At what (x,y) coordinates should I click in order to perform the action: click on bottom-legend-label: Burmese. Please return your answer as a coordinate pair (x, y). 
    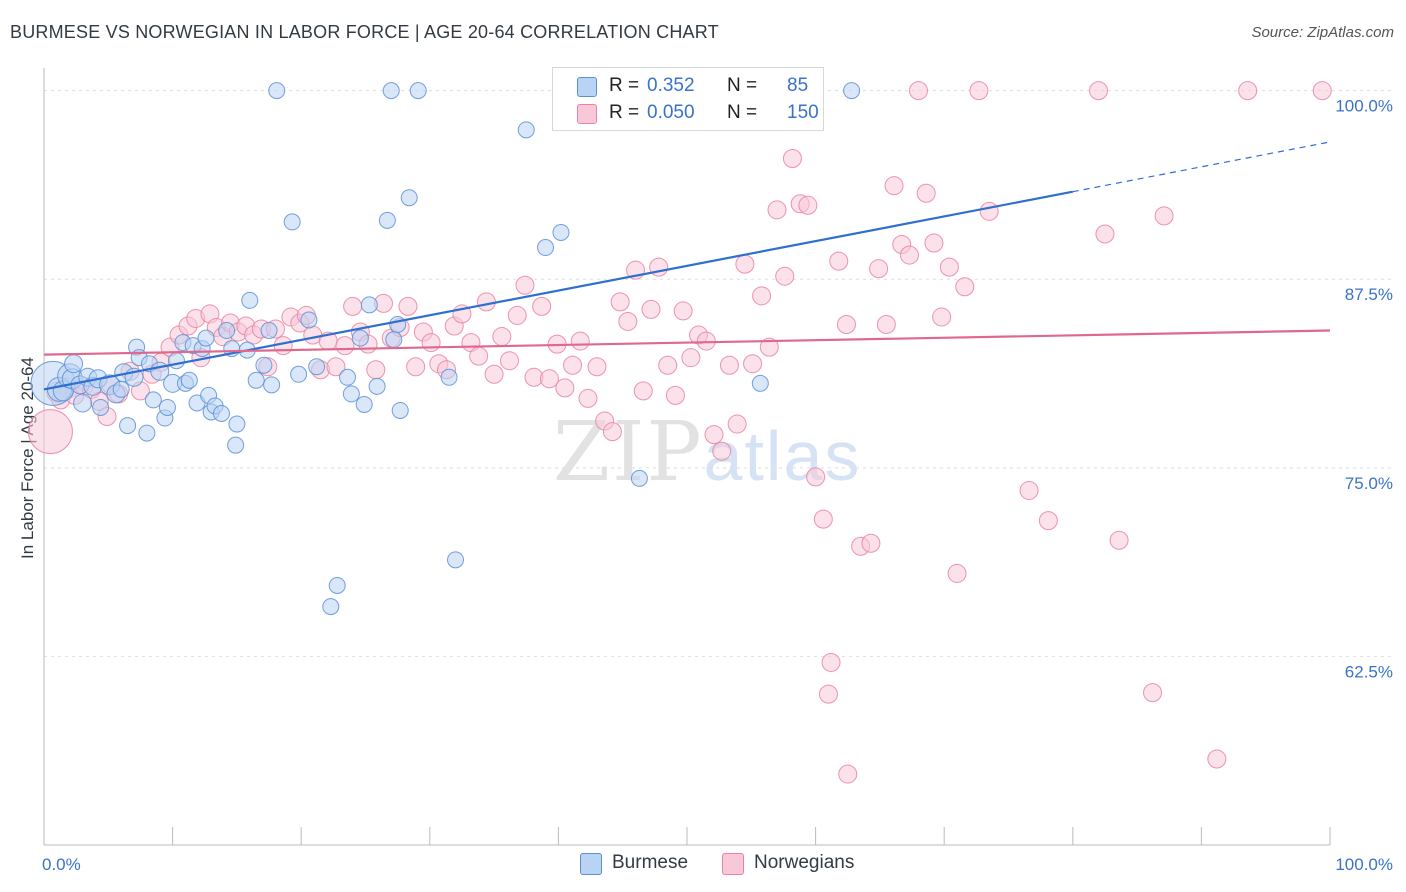
    Looking at the image, I should click on (650, 862).